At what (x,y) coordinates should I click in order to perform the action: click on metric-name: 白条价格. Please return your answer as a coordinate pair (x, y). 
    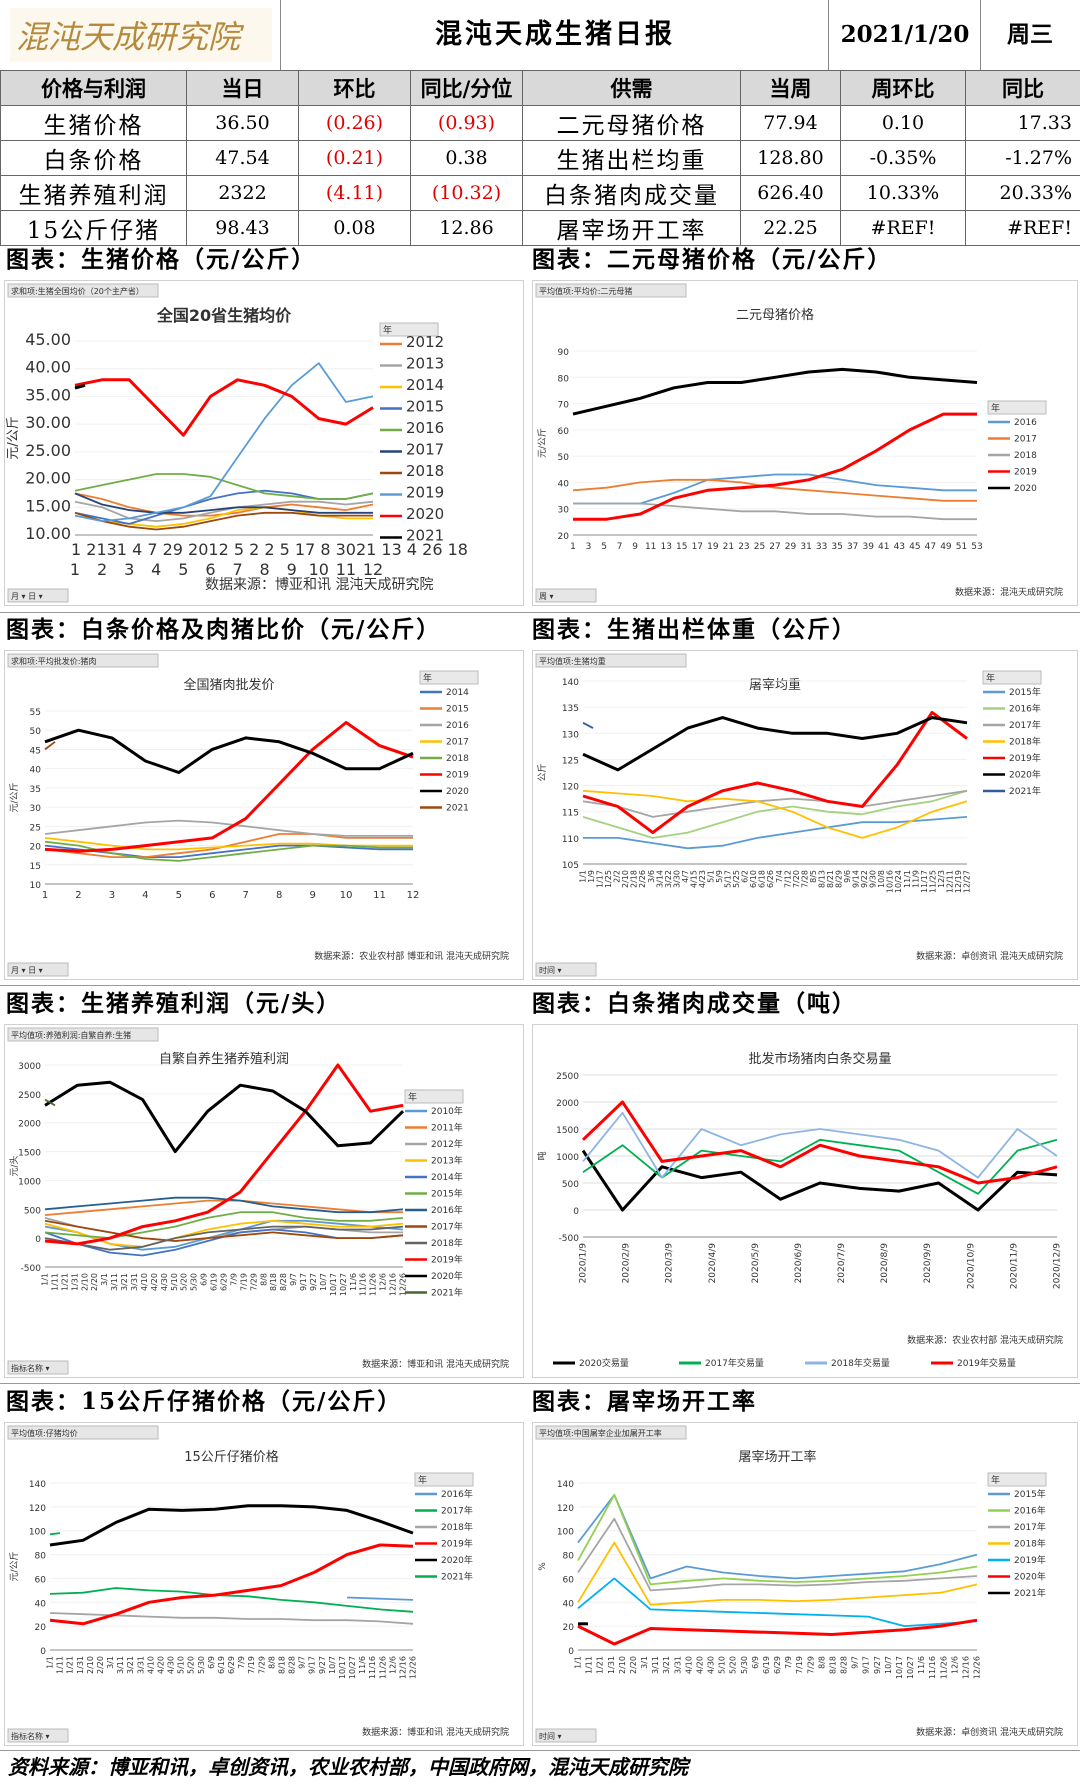
    Looking at the image, I should click on (93, 158).